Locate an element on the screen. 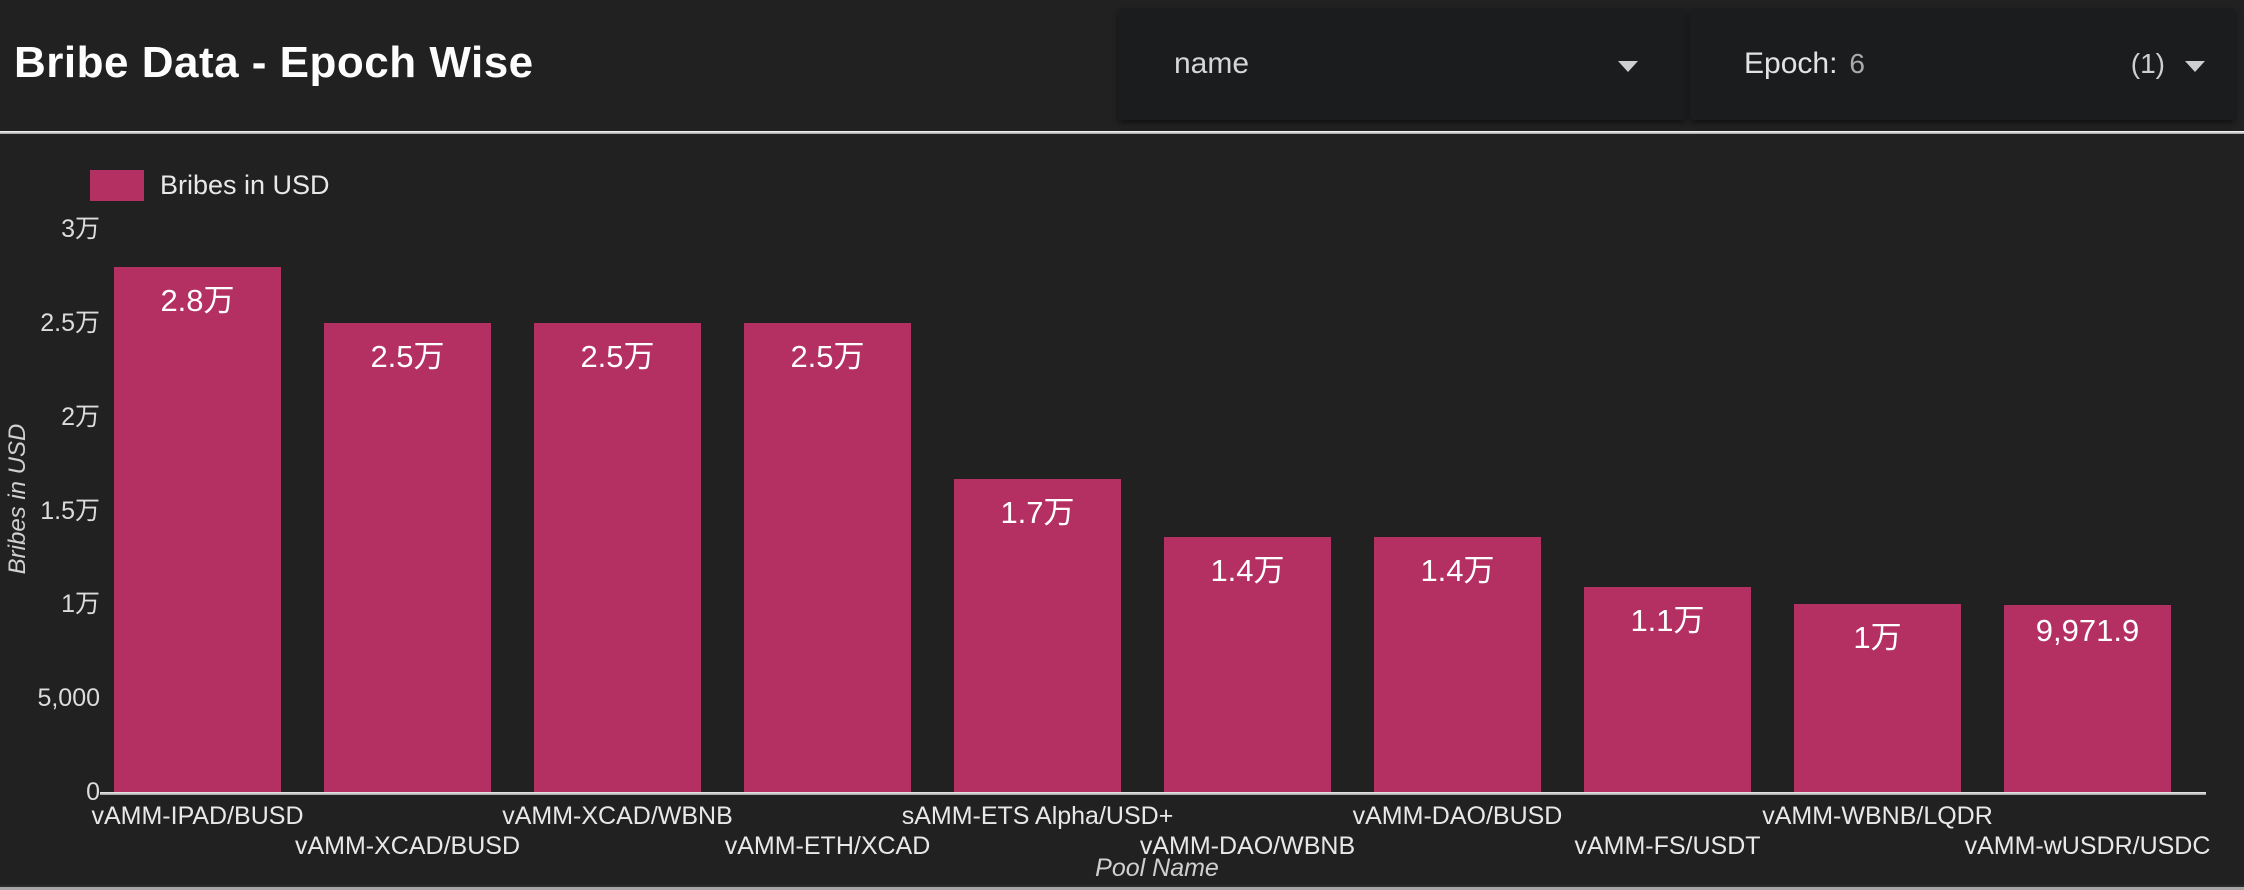 The height and width of the screenshot is (890, 2244). header-divider is located at coordinates (1122, 132).